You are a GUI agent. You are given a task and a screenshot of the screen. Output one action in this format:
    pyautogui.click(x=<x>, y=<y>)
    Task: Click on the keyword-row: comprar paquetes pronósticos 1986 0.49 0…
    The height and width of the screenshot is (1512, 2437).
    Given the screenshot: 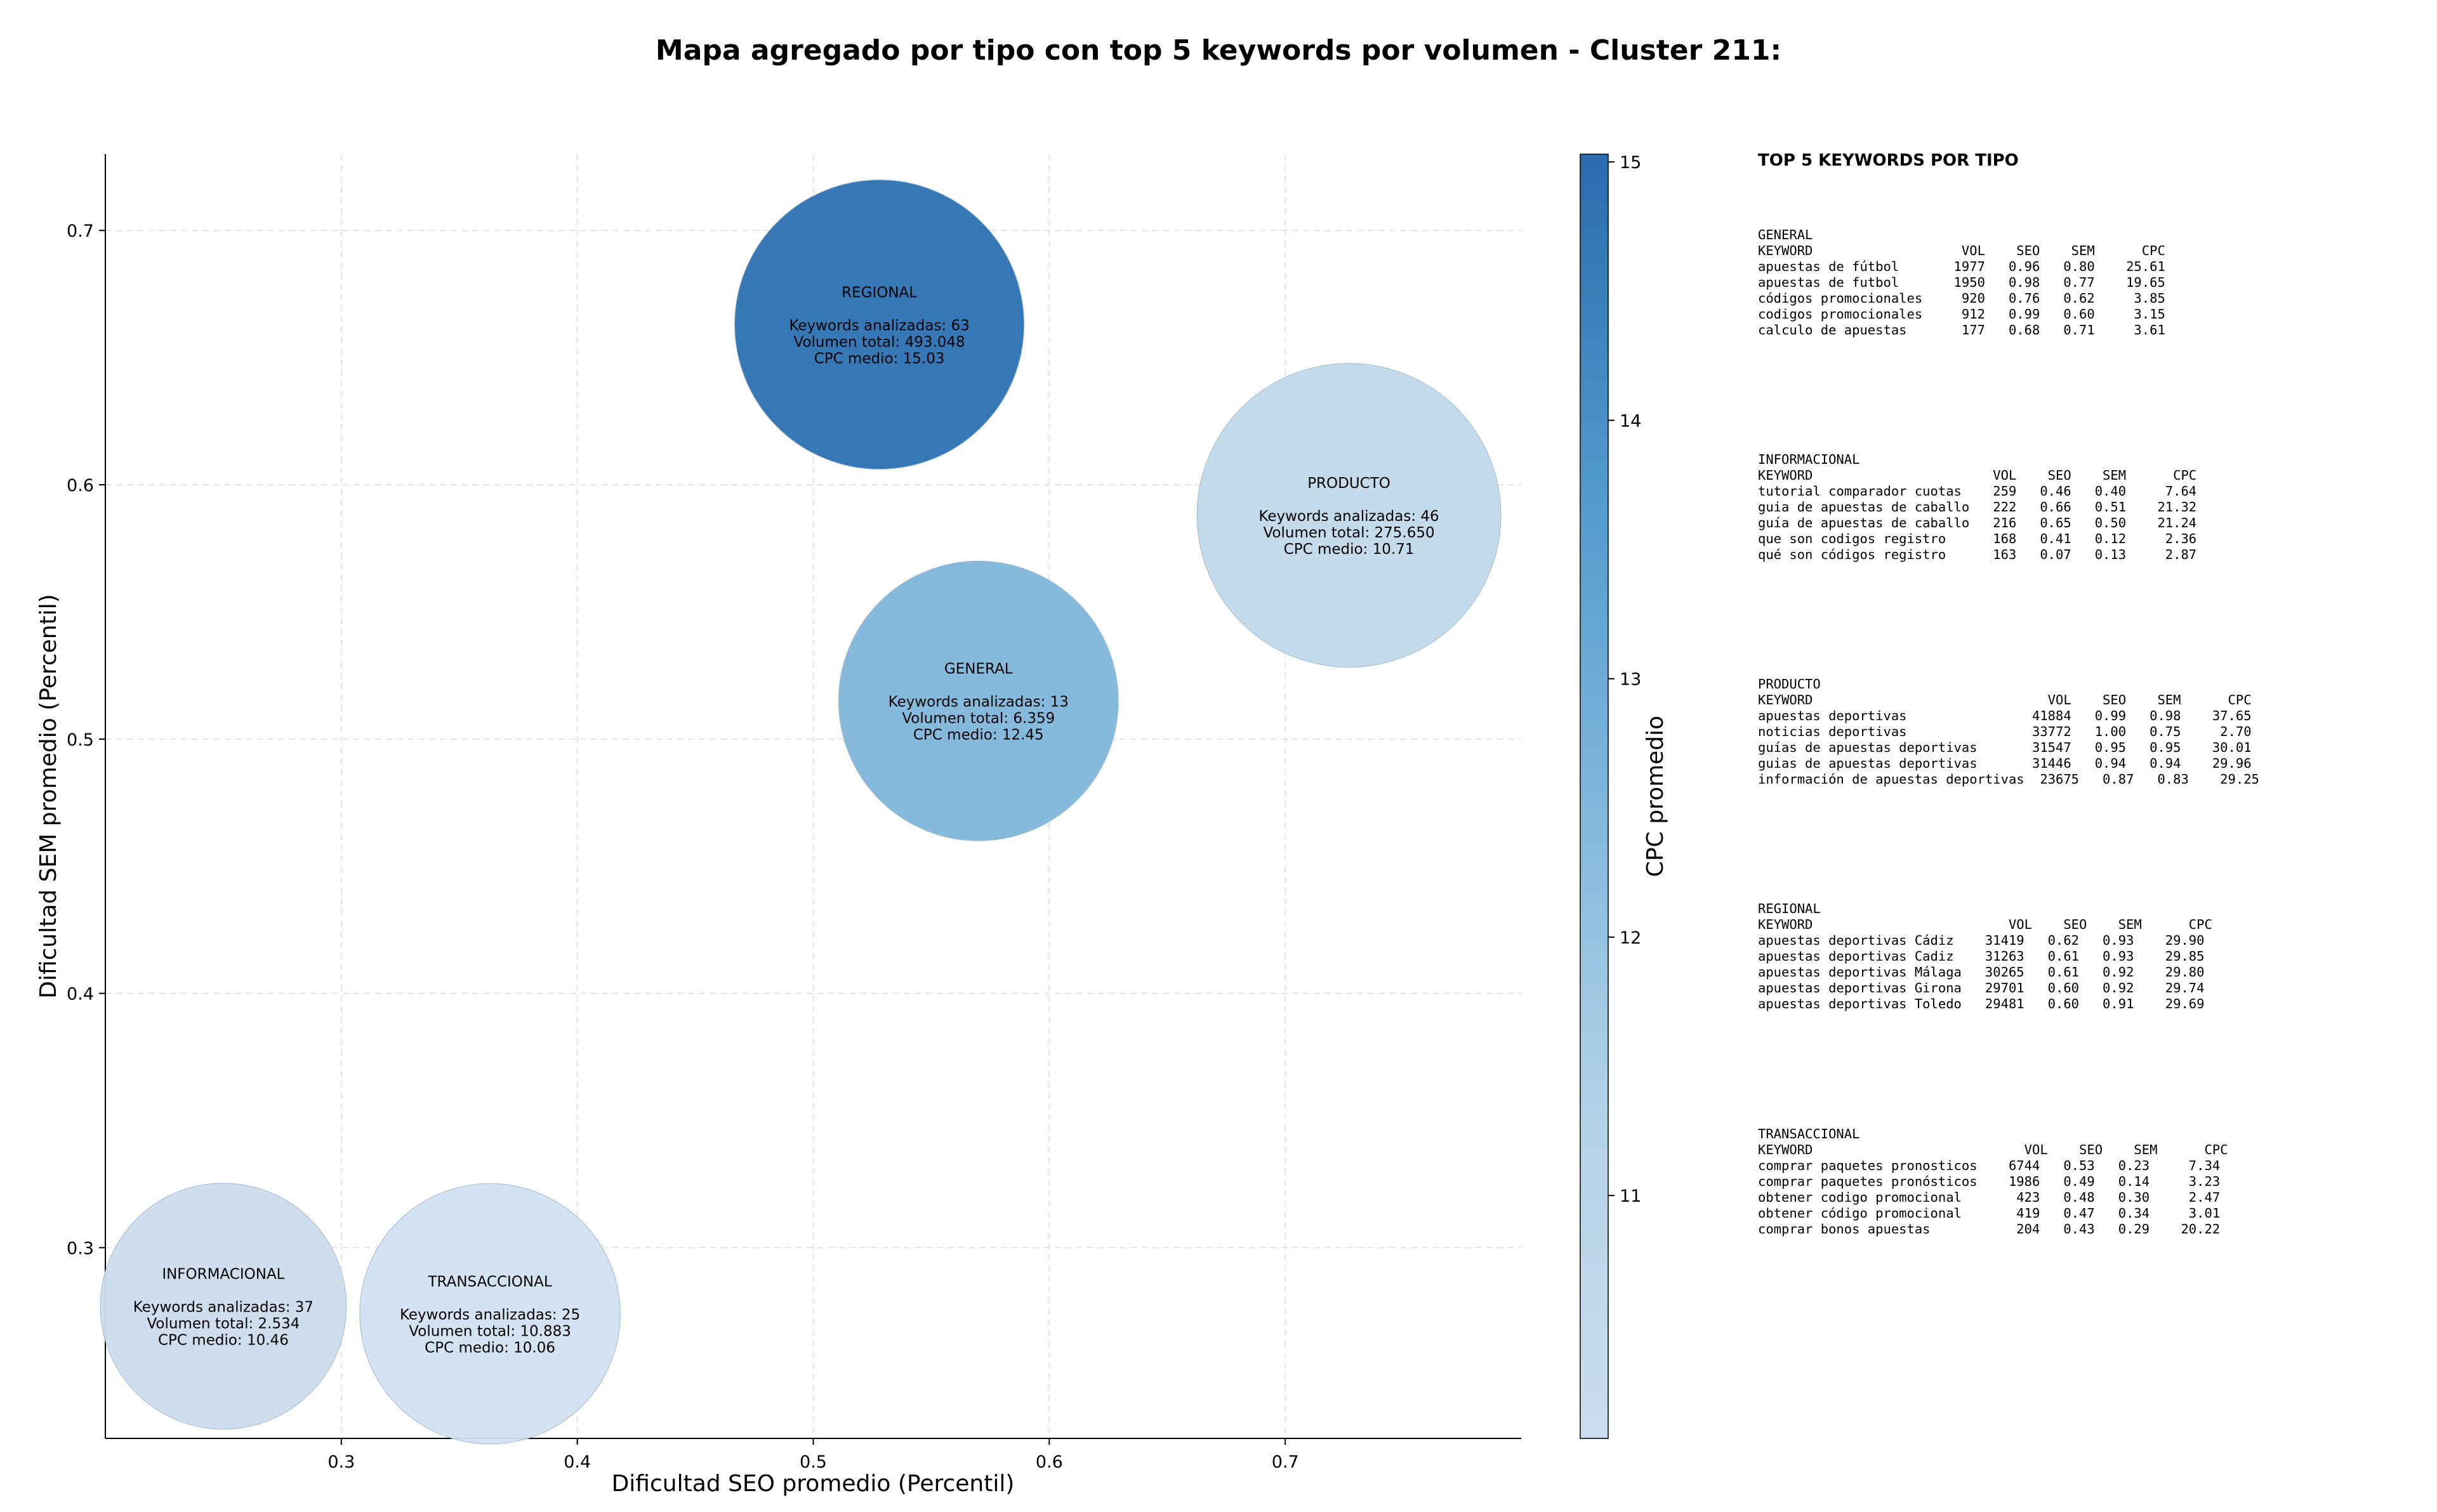 What is the action you would take?
    pyautogui.click(x=1989, y=1182)
    